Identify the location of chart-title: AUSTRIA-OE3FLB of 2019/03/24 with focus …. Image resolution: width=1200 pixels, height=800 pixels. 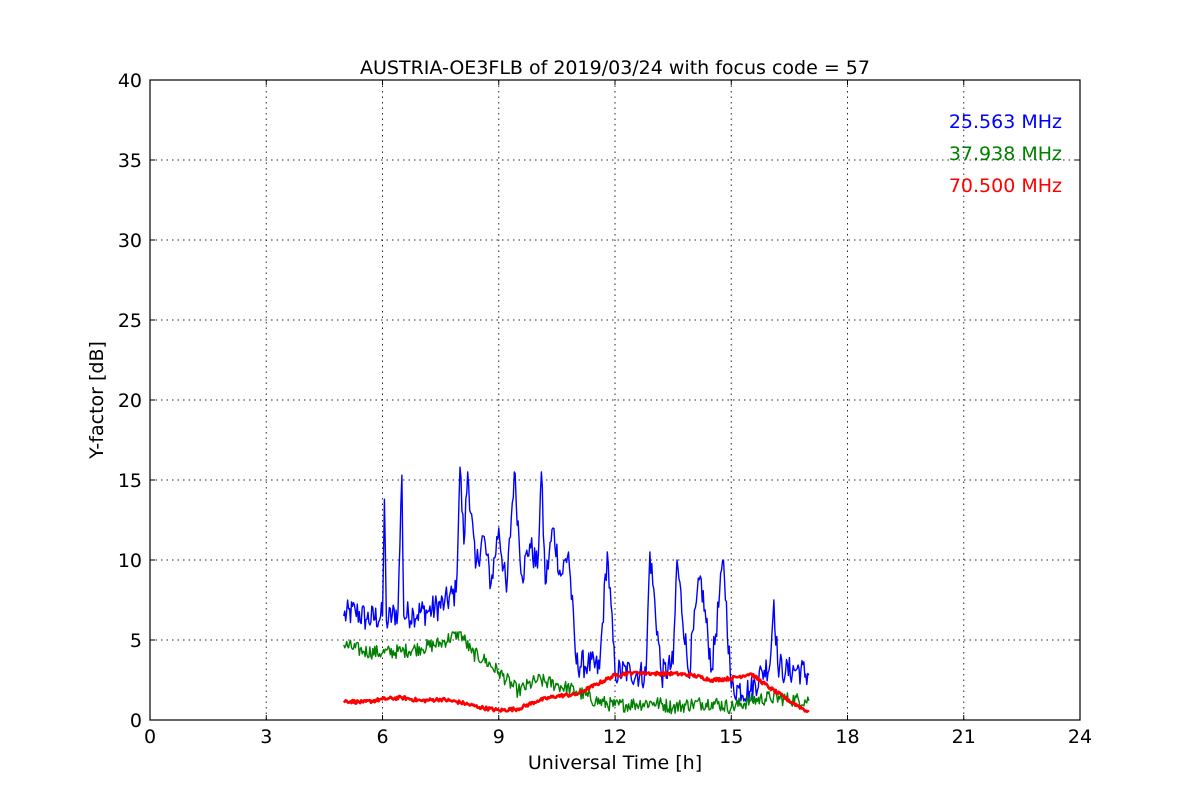
(615, 68).